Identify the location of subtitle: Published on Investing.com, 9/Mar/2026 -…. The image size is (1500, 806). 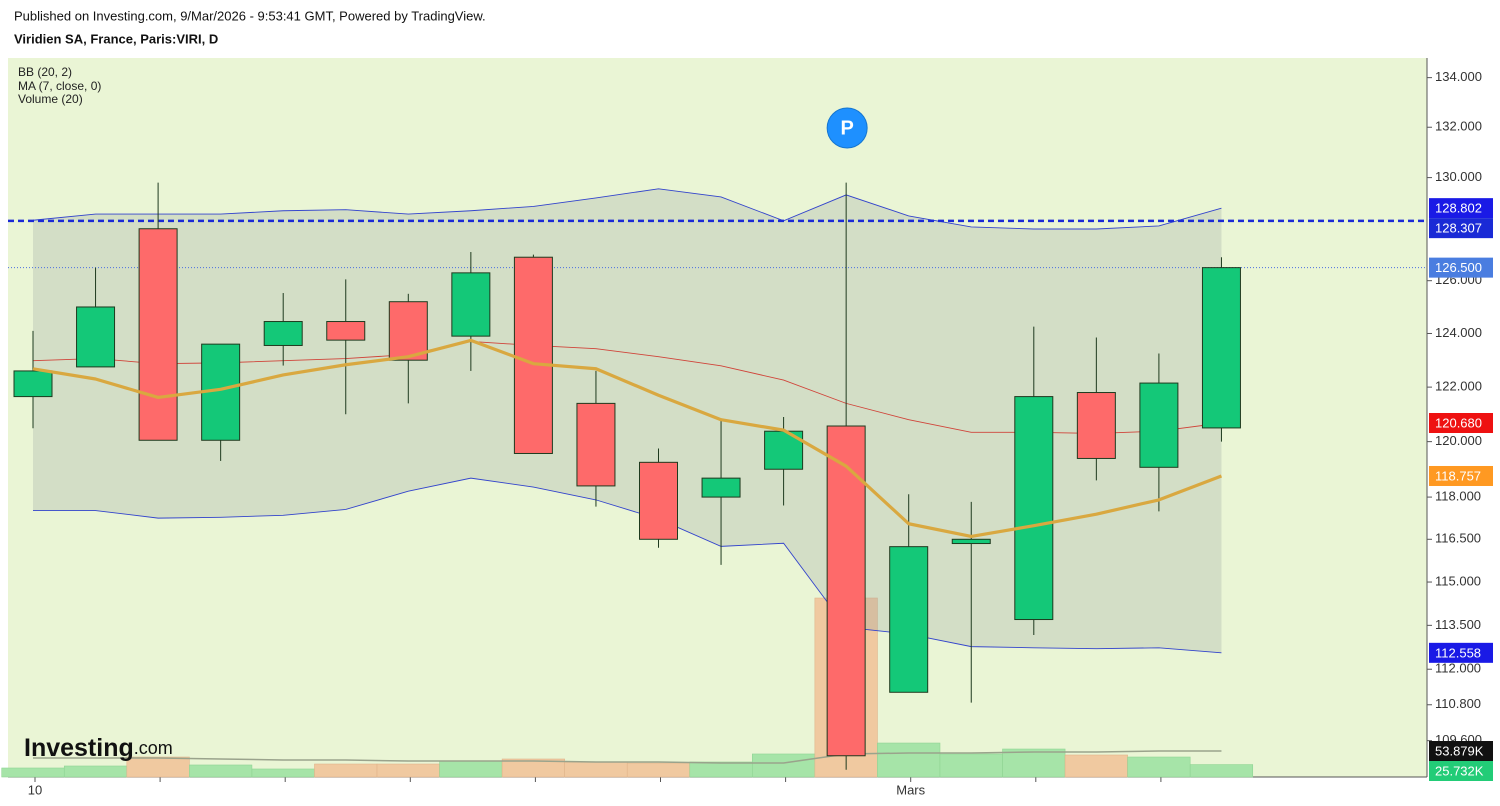
(250, 15).